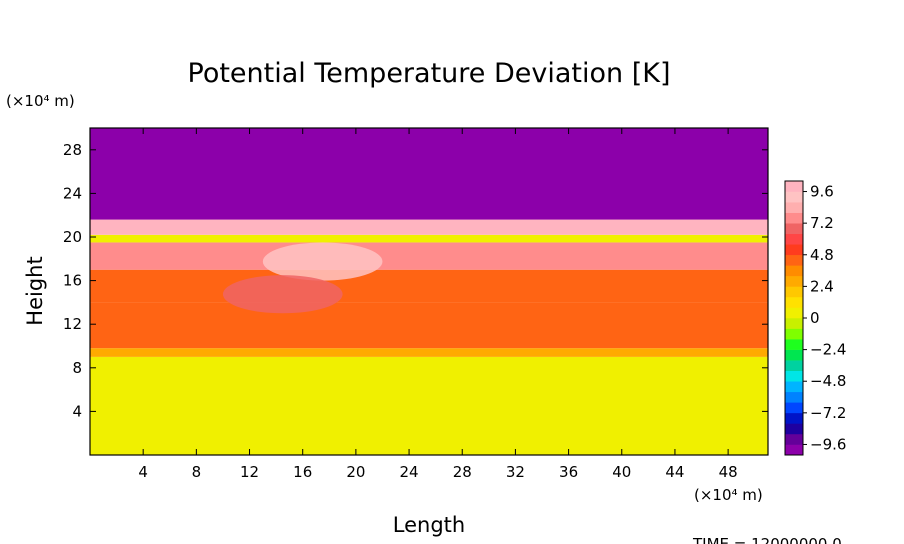  What do you see at coordinates (409, 472) in the screenshot?
I see `x-tick-label: 24` at bounding box center [409, 472].